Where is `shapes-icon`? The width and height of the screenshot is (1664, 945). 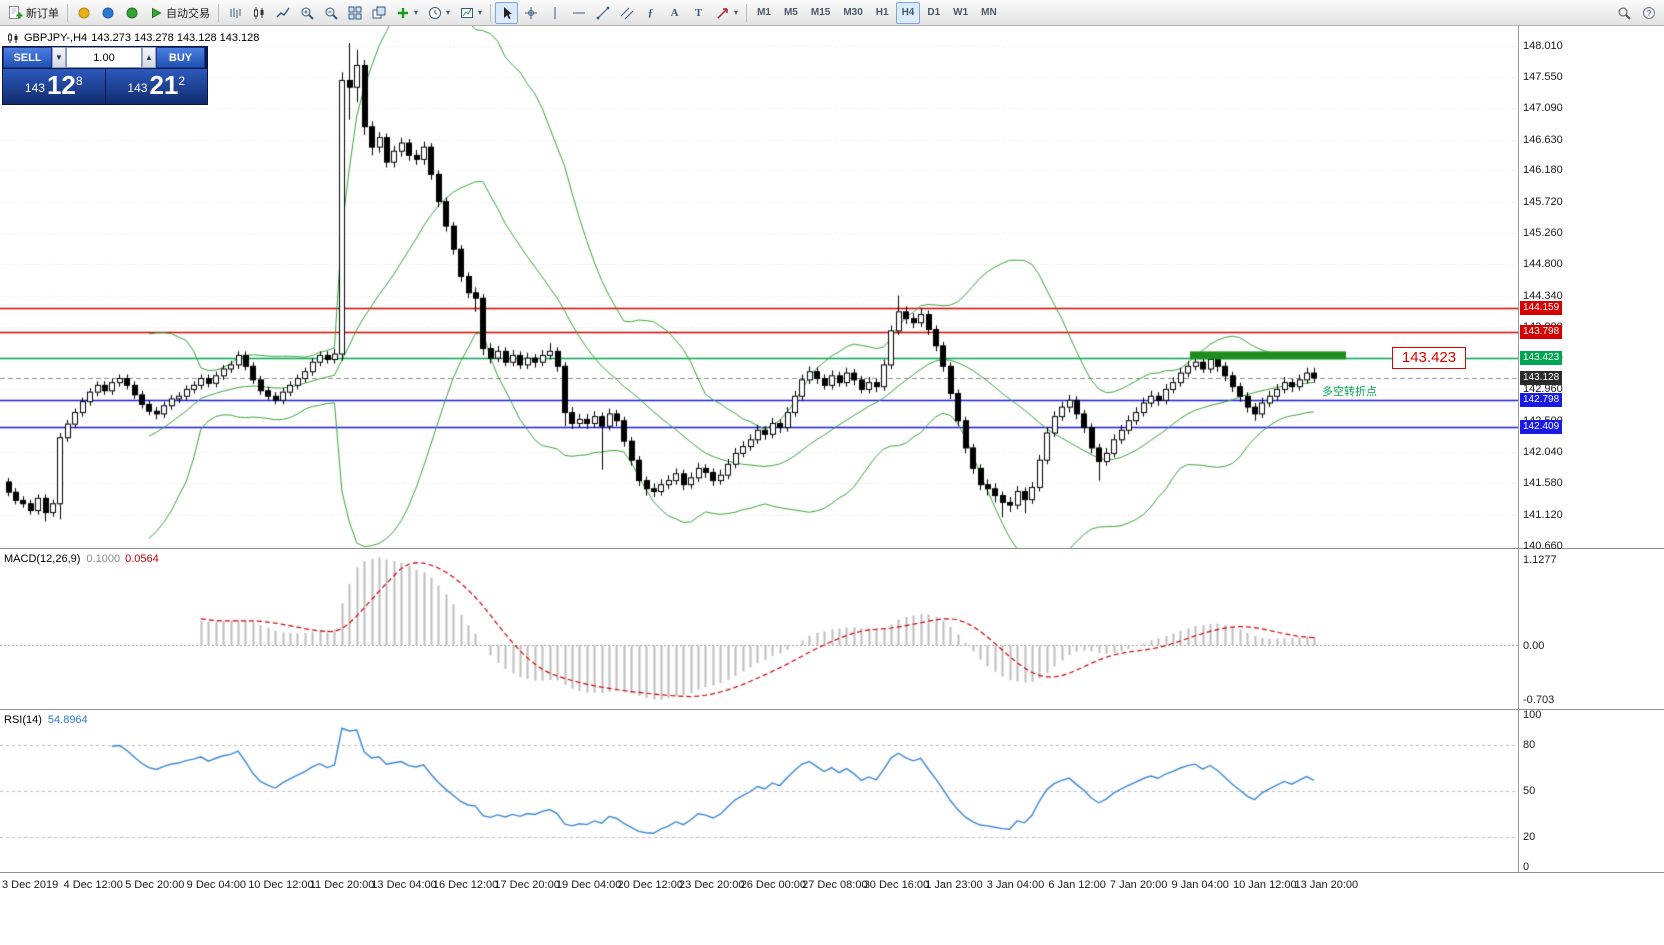
shapes-icon is located at coordinates (722, 12).